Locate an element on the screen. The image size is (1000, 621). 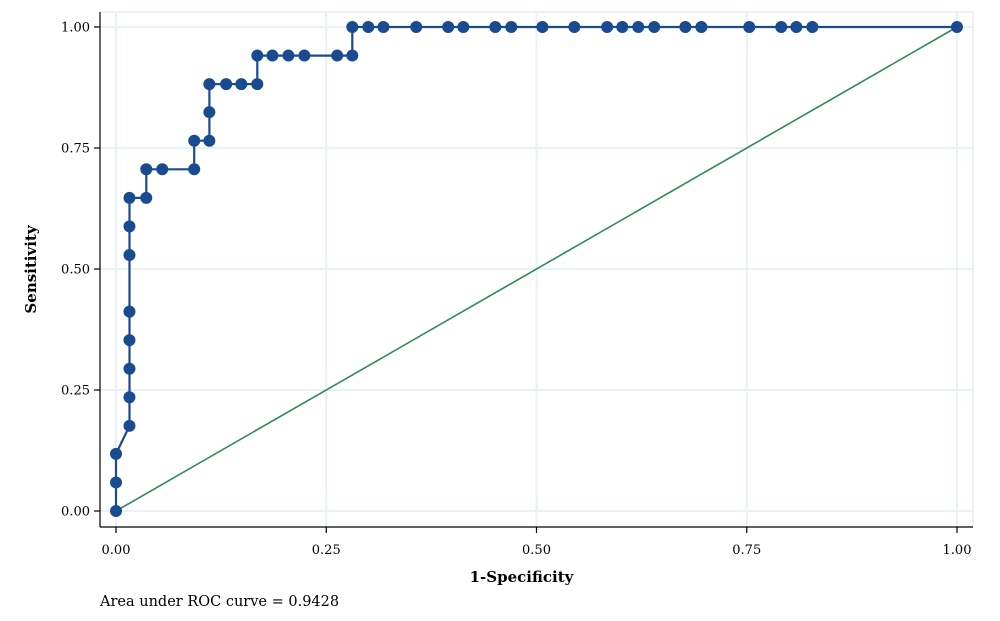
x-tick-label-1: 0.25 is located at coordinates (326, 550).